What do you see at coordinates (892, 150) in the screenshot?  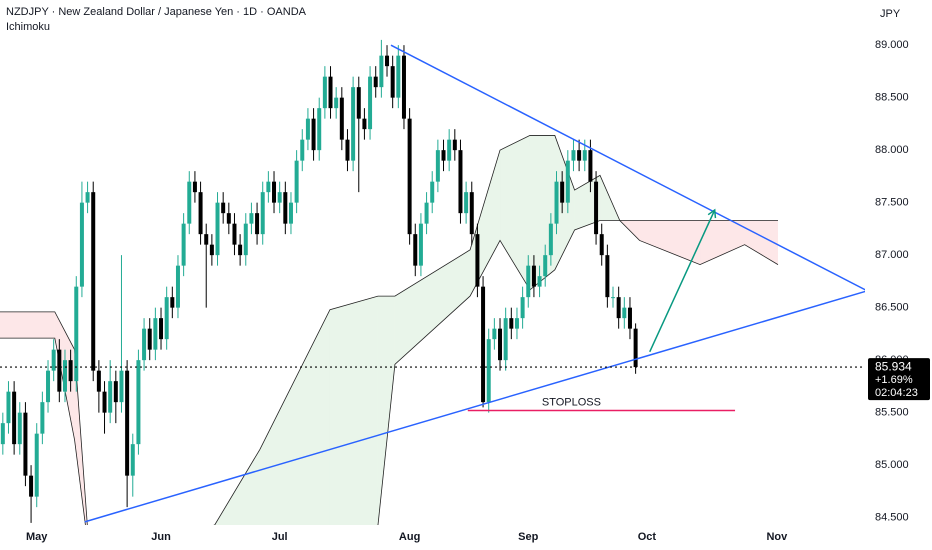 I see `y-tick-label: 88.000` at bounding box center [892, 150].